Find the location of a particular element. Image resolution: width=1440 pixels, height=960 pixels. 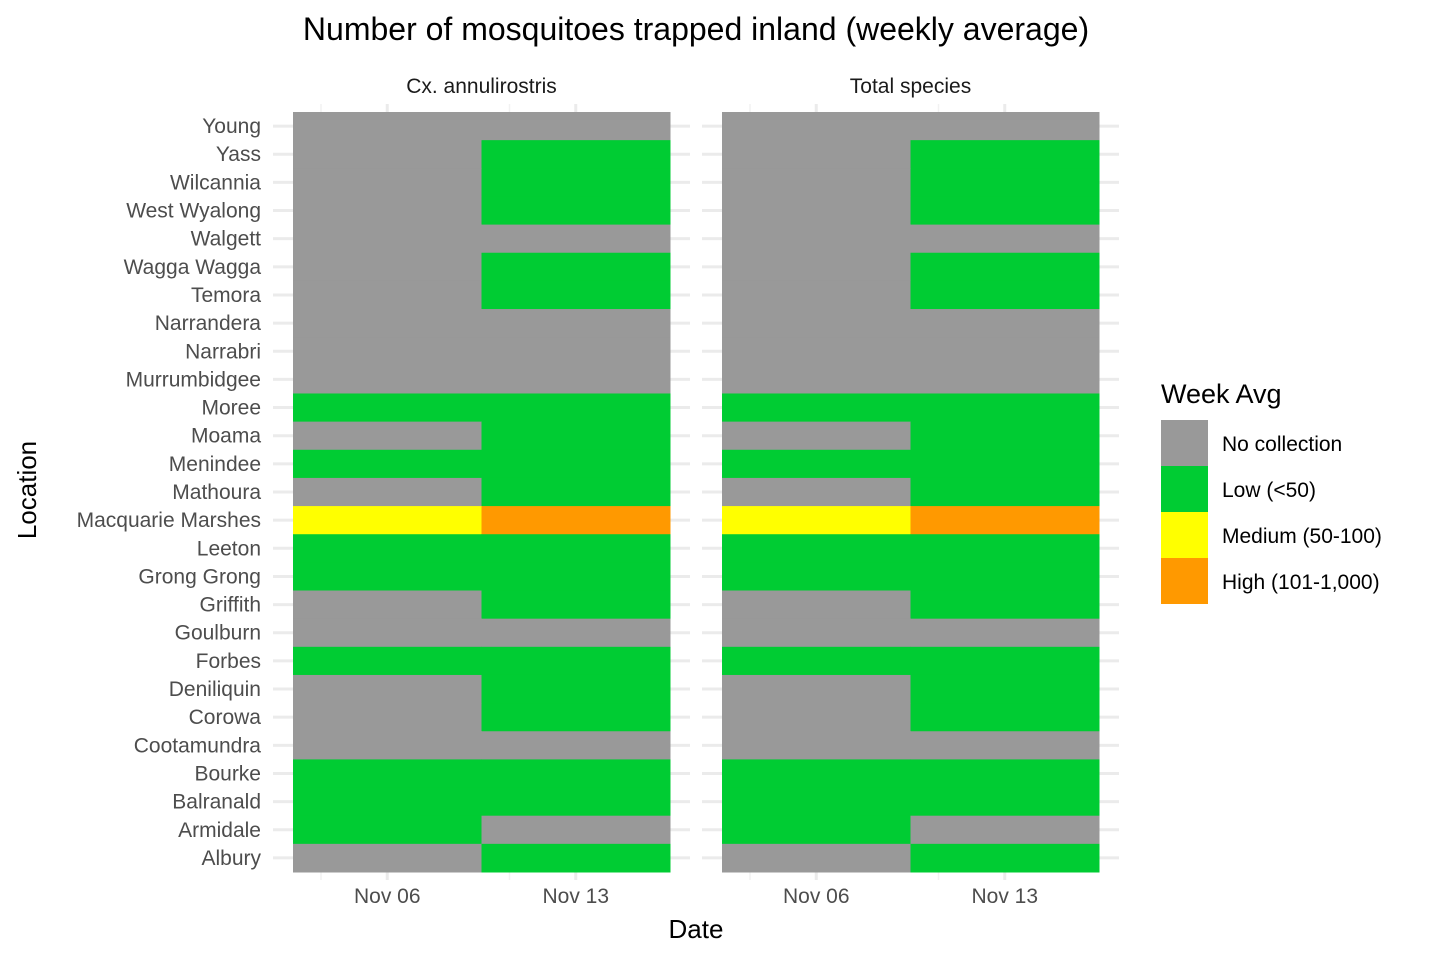

y-tick-label: Griffith is located at coordinates (230, 605).